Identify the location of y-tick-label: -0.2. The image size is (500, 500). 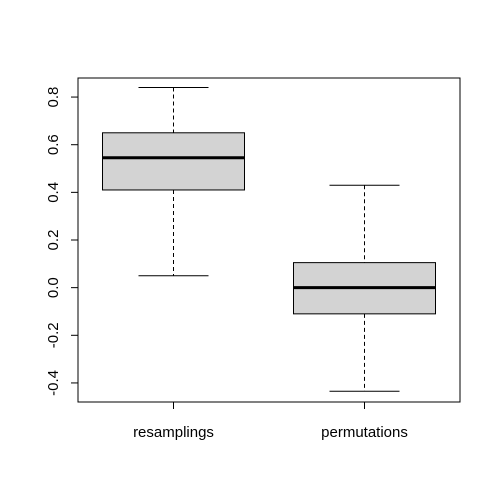
(53, 335).